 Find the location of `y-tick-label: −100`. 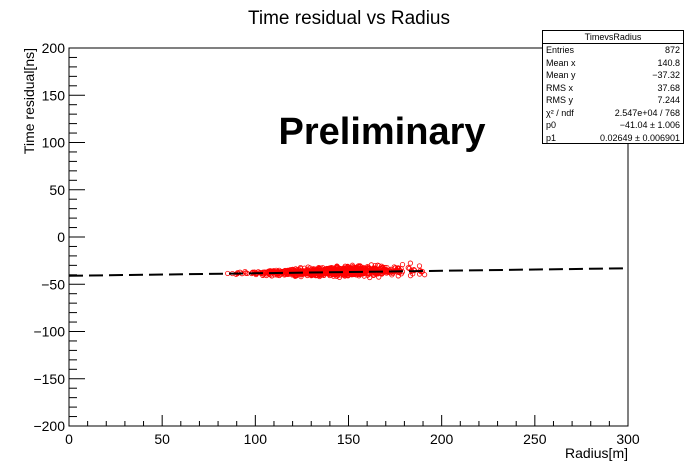

y-tick-label: −100 is located at coordinates (49, 332).